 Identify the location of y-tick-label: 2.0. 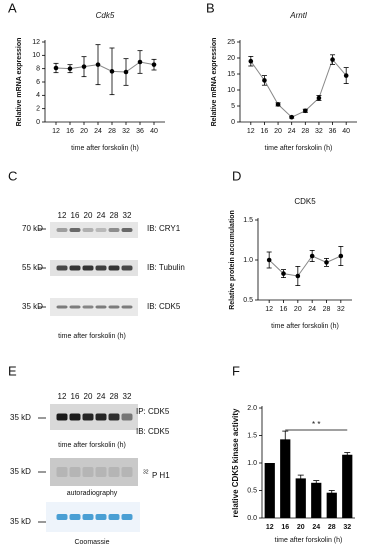
(252, 408).